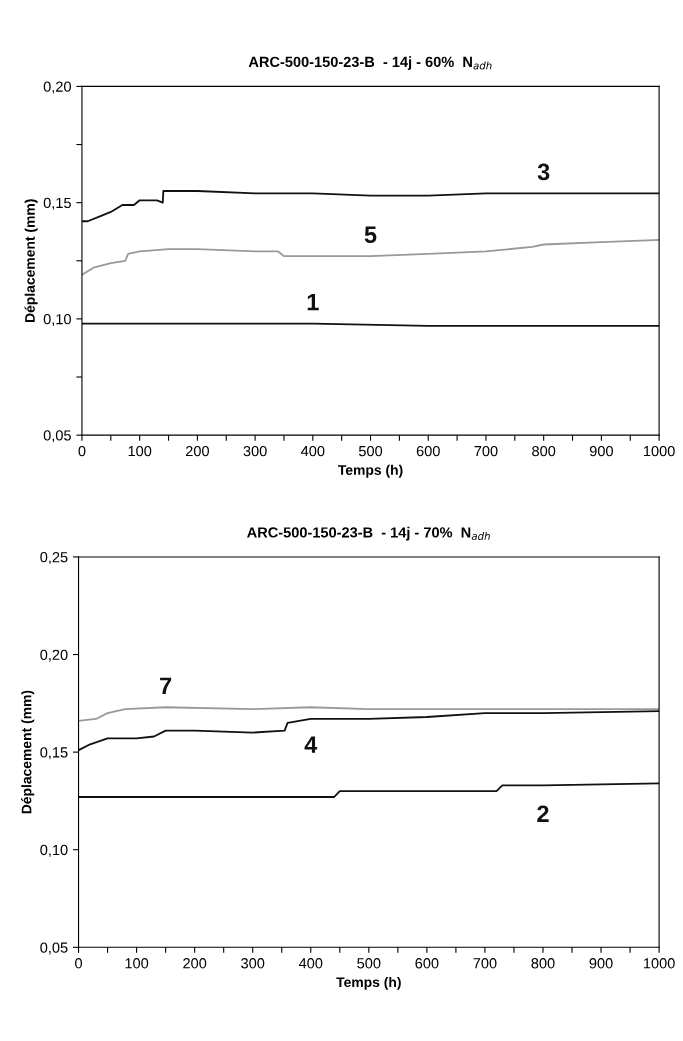  I want to click on series-label: 4, so click(311, 744).